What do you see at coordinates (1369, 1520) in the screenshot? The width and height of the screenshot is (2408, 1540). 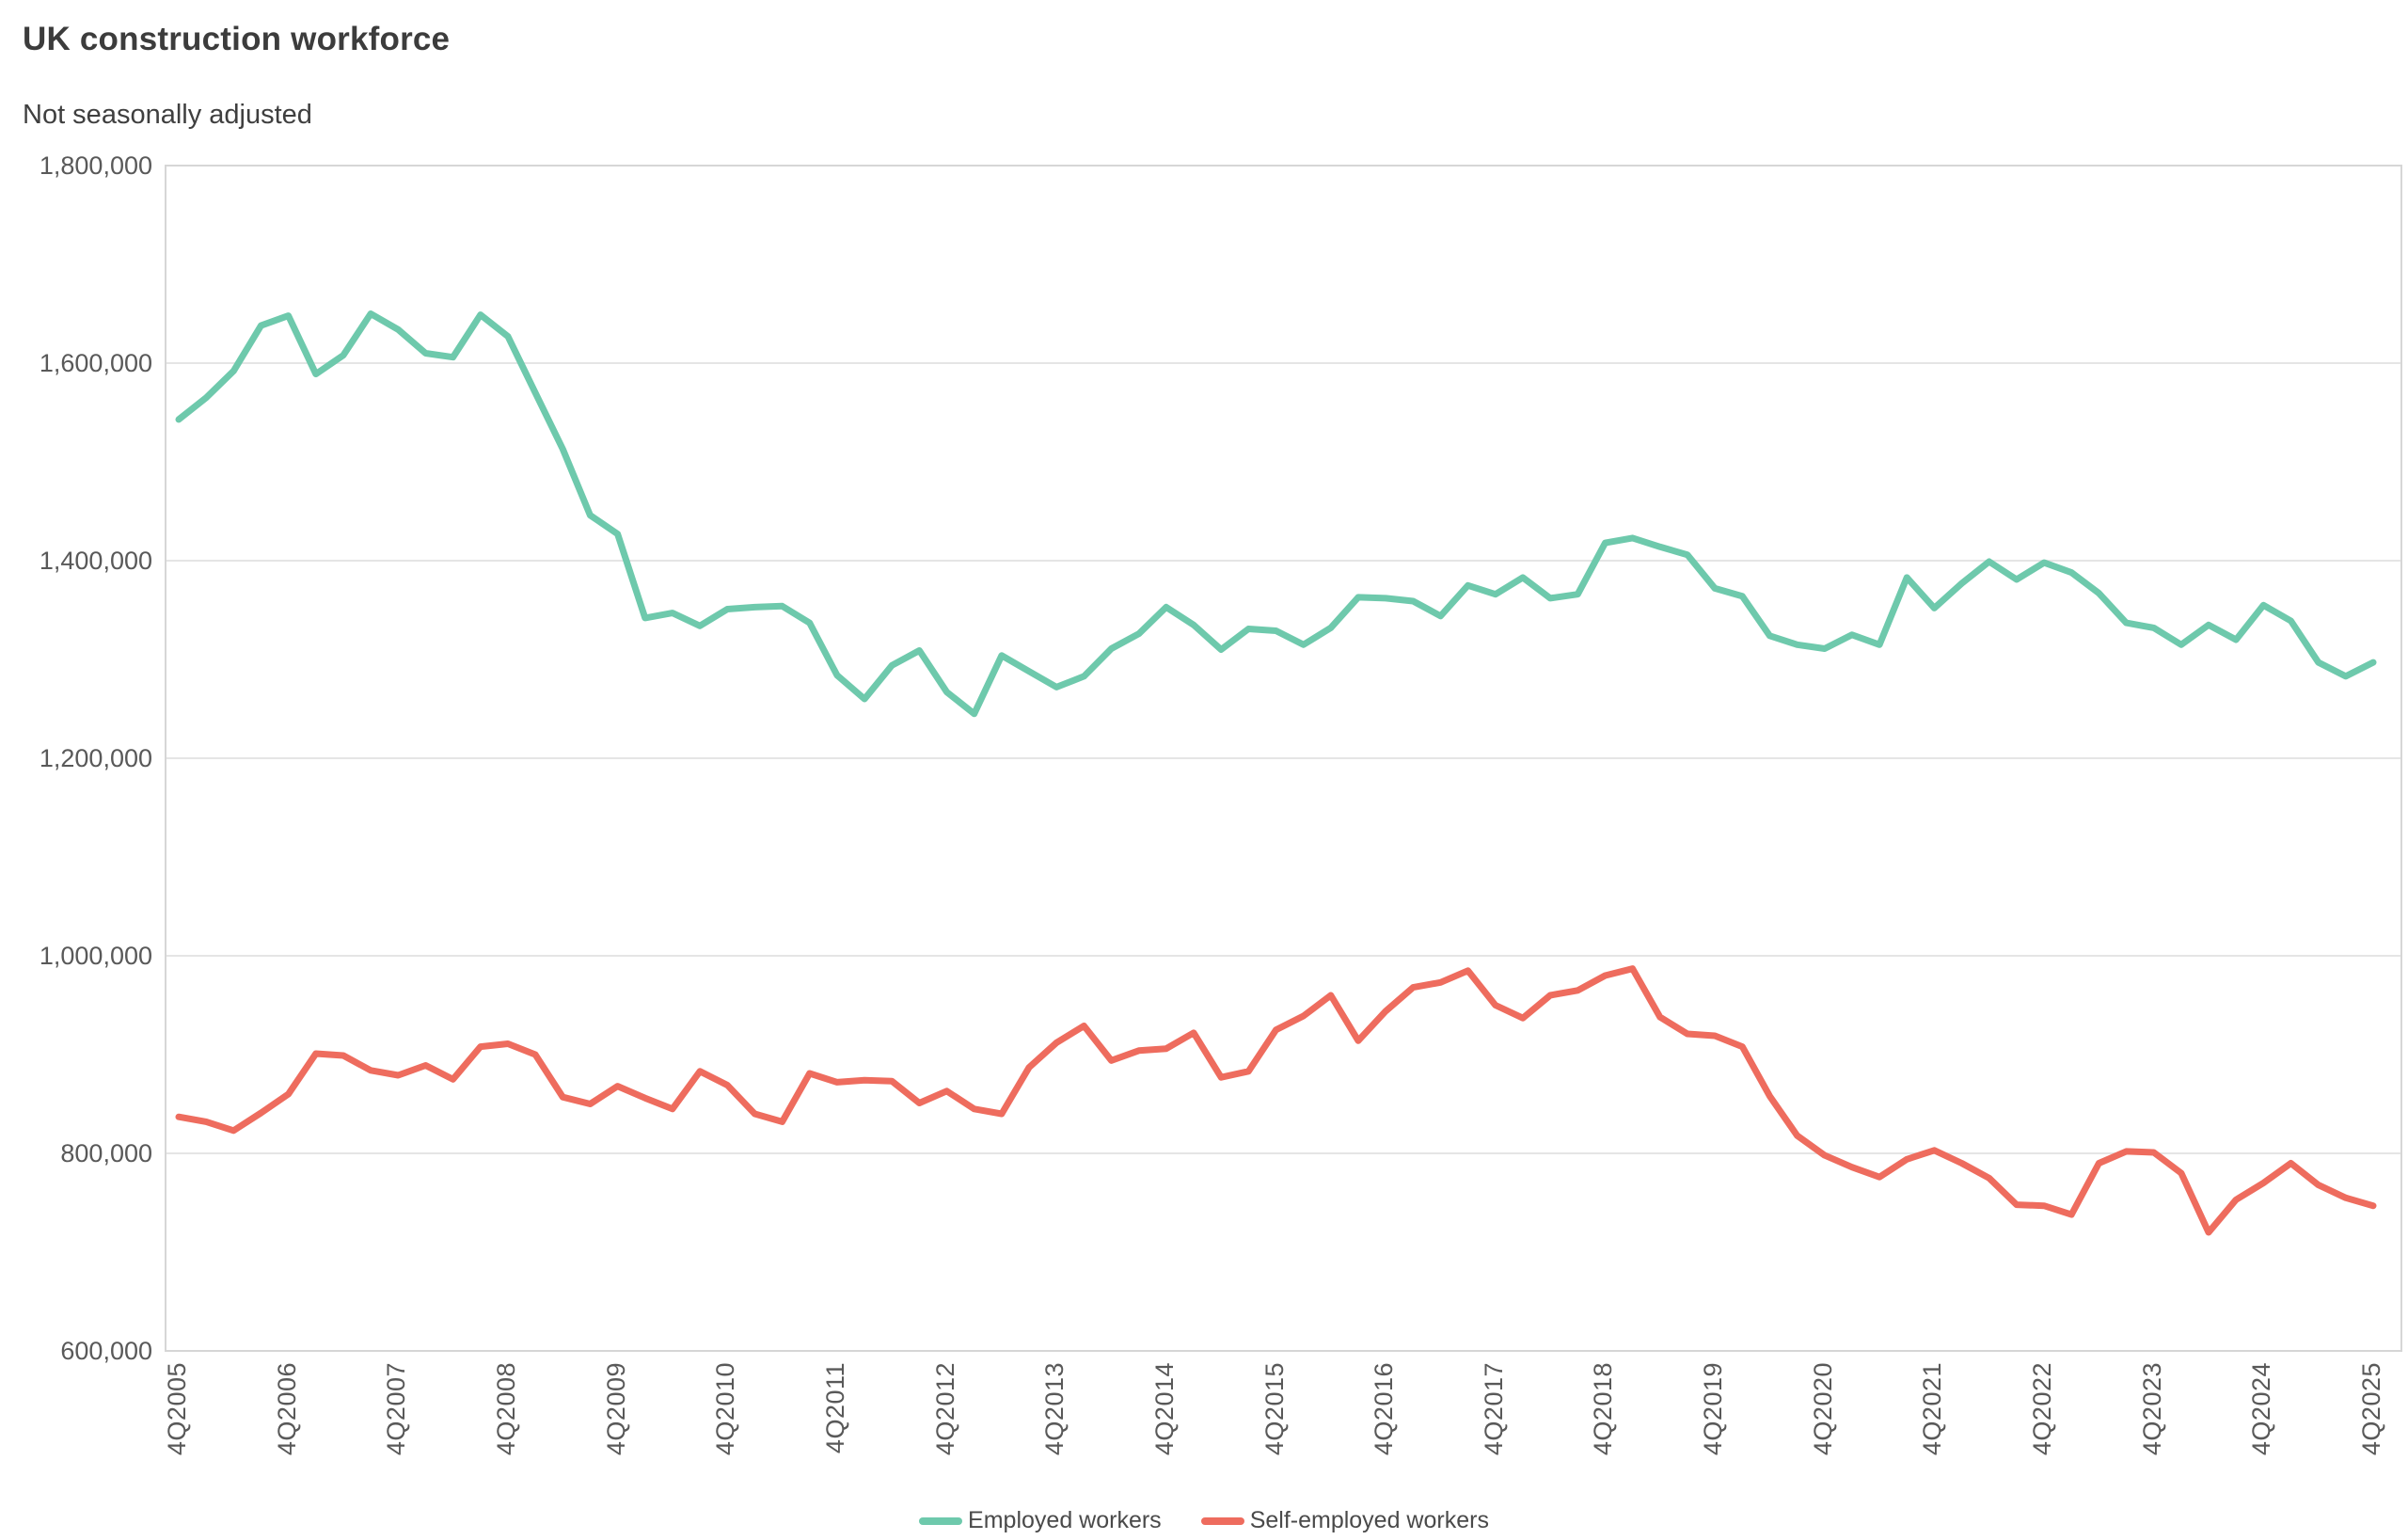 I see `legend-label-self-employed: Self-employed workers` at bounding box center [1369, 1520].